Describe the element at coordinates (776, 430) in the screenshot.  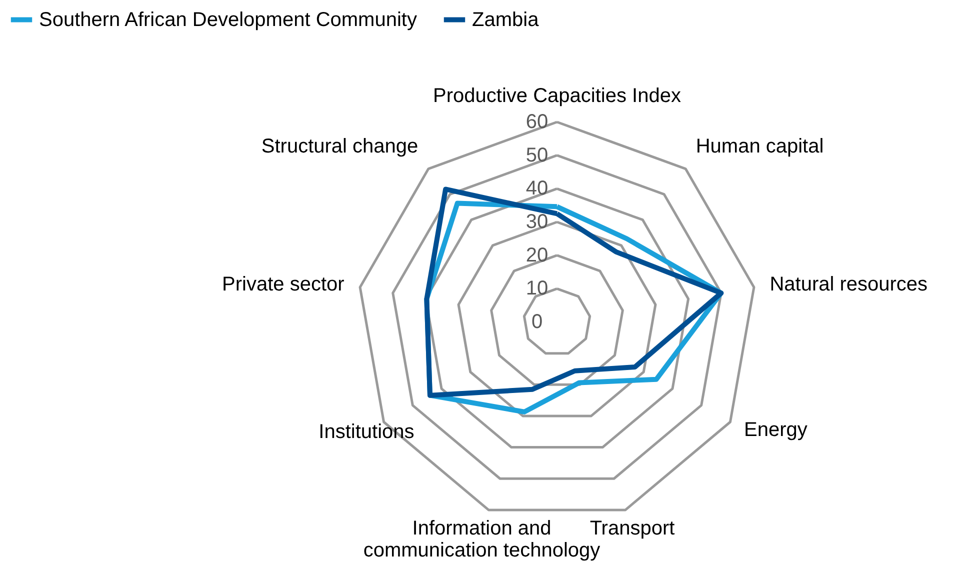
I see `spoke-label: Energy` at that location.